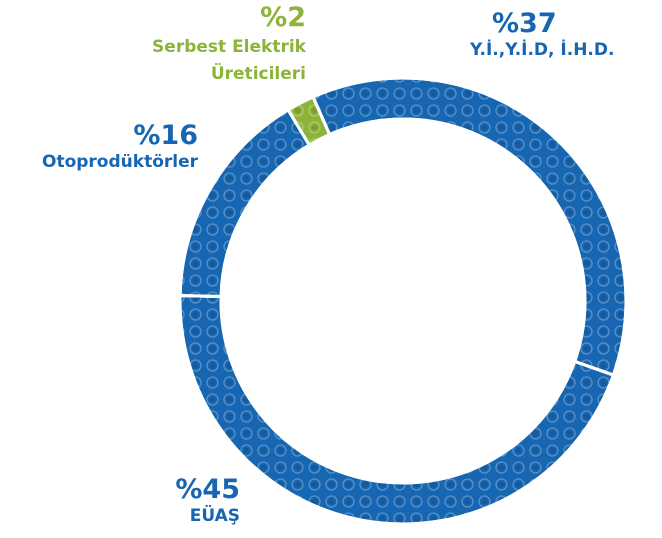 The height and width of the screenshot is (538, 662). Describe the element at coordinates (165, 135) in the screenshot. I see `value-label: %16` at that location.